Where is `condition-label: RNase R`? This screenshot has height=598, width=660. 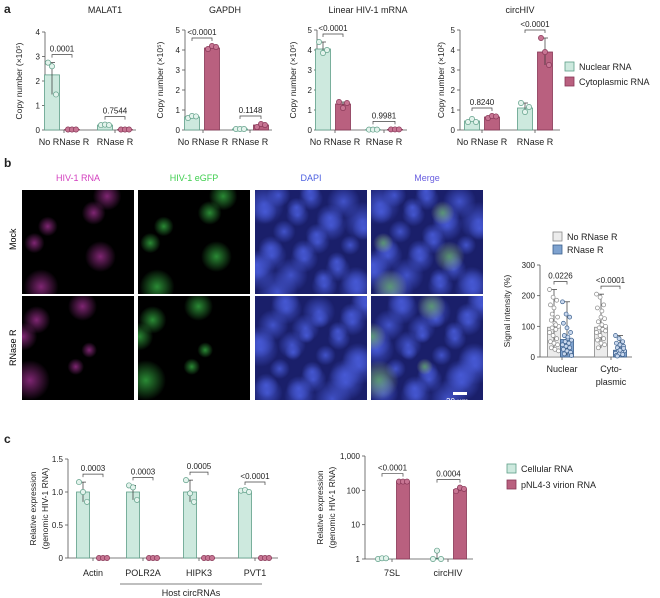 condition-label: RNase R is located at coordinates (13, 347).